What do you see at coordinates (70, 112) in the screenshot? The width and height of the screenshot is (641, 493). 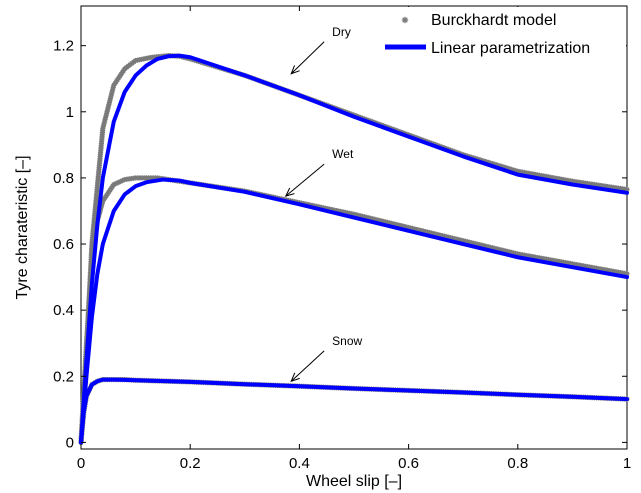 I see `y-tick-label: 1` at bounding box center [70, 112].